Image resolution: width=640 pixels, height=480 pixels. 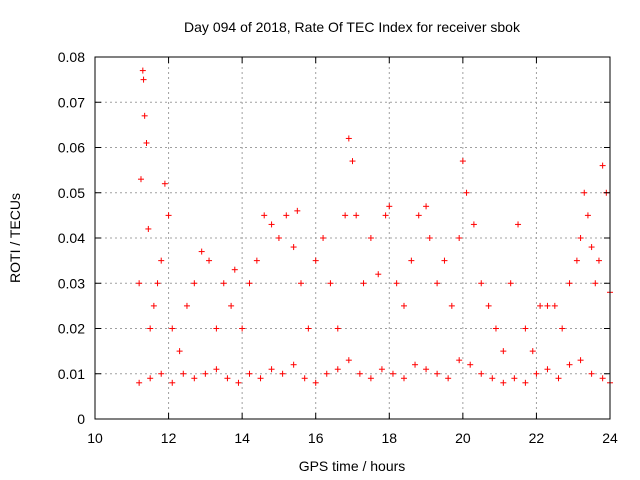 I want to click on y-tick-label: 0.06, so click(x=71, y=148).